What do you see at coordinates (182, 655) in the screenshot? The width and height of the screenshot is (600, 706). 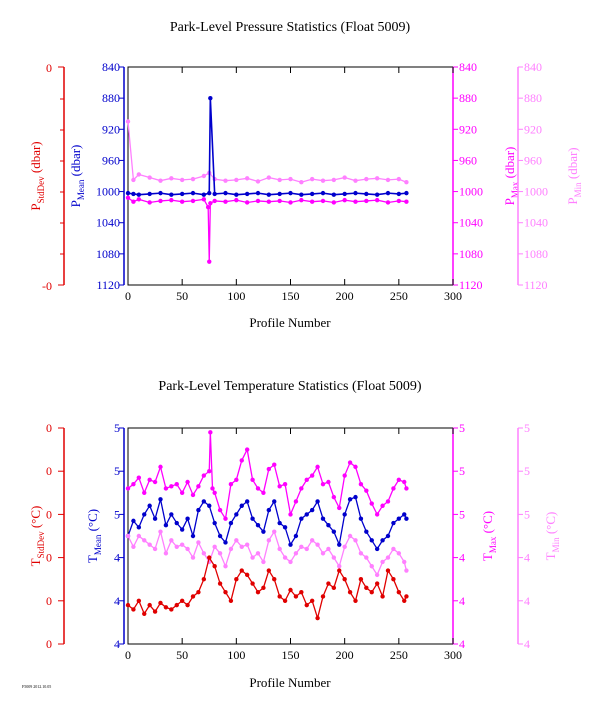 I see `temperature-x-tick-label: 50` at bounding box center [182, 655].